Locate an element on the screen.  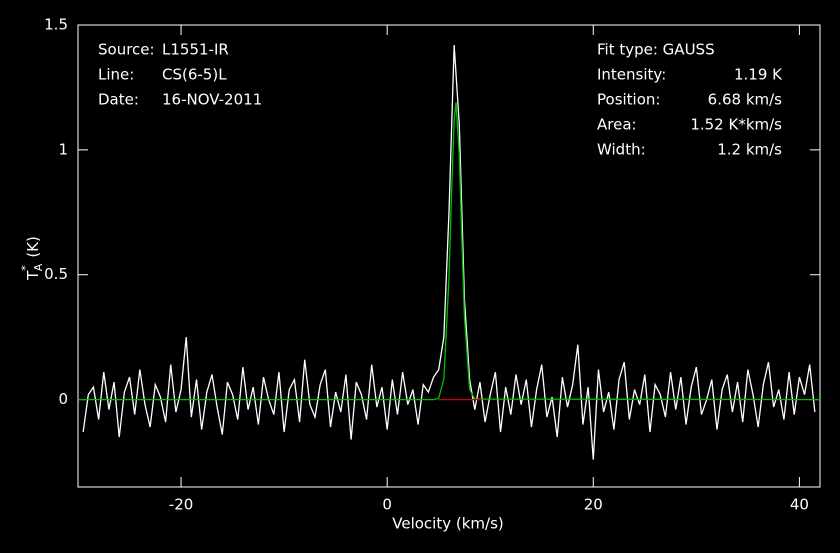
fit-label: Intensity: is located at coordinates (631, 75).